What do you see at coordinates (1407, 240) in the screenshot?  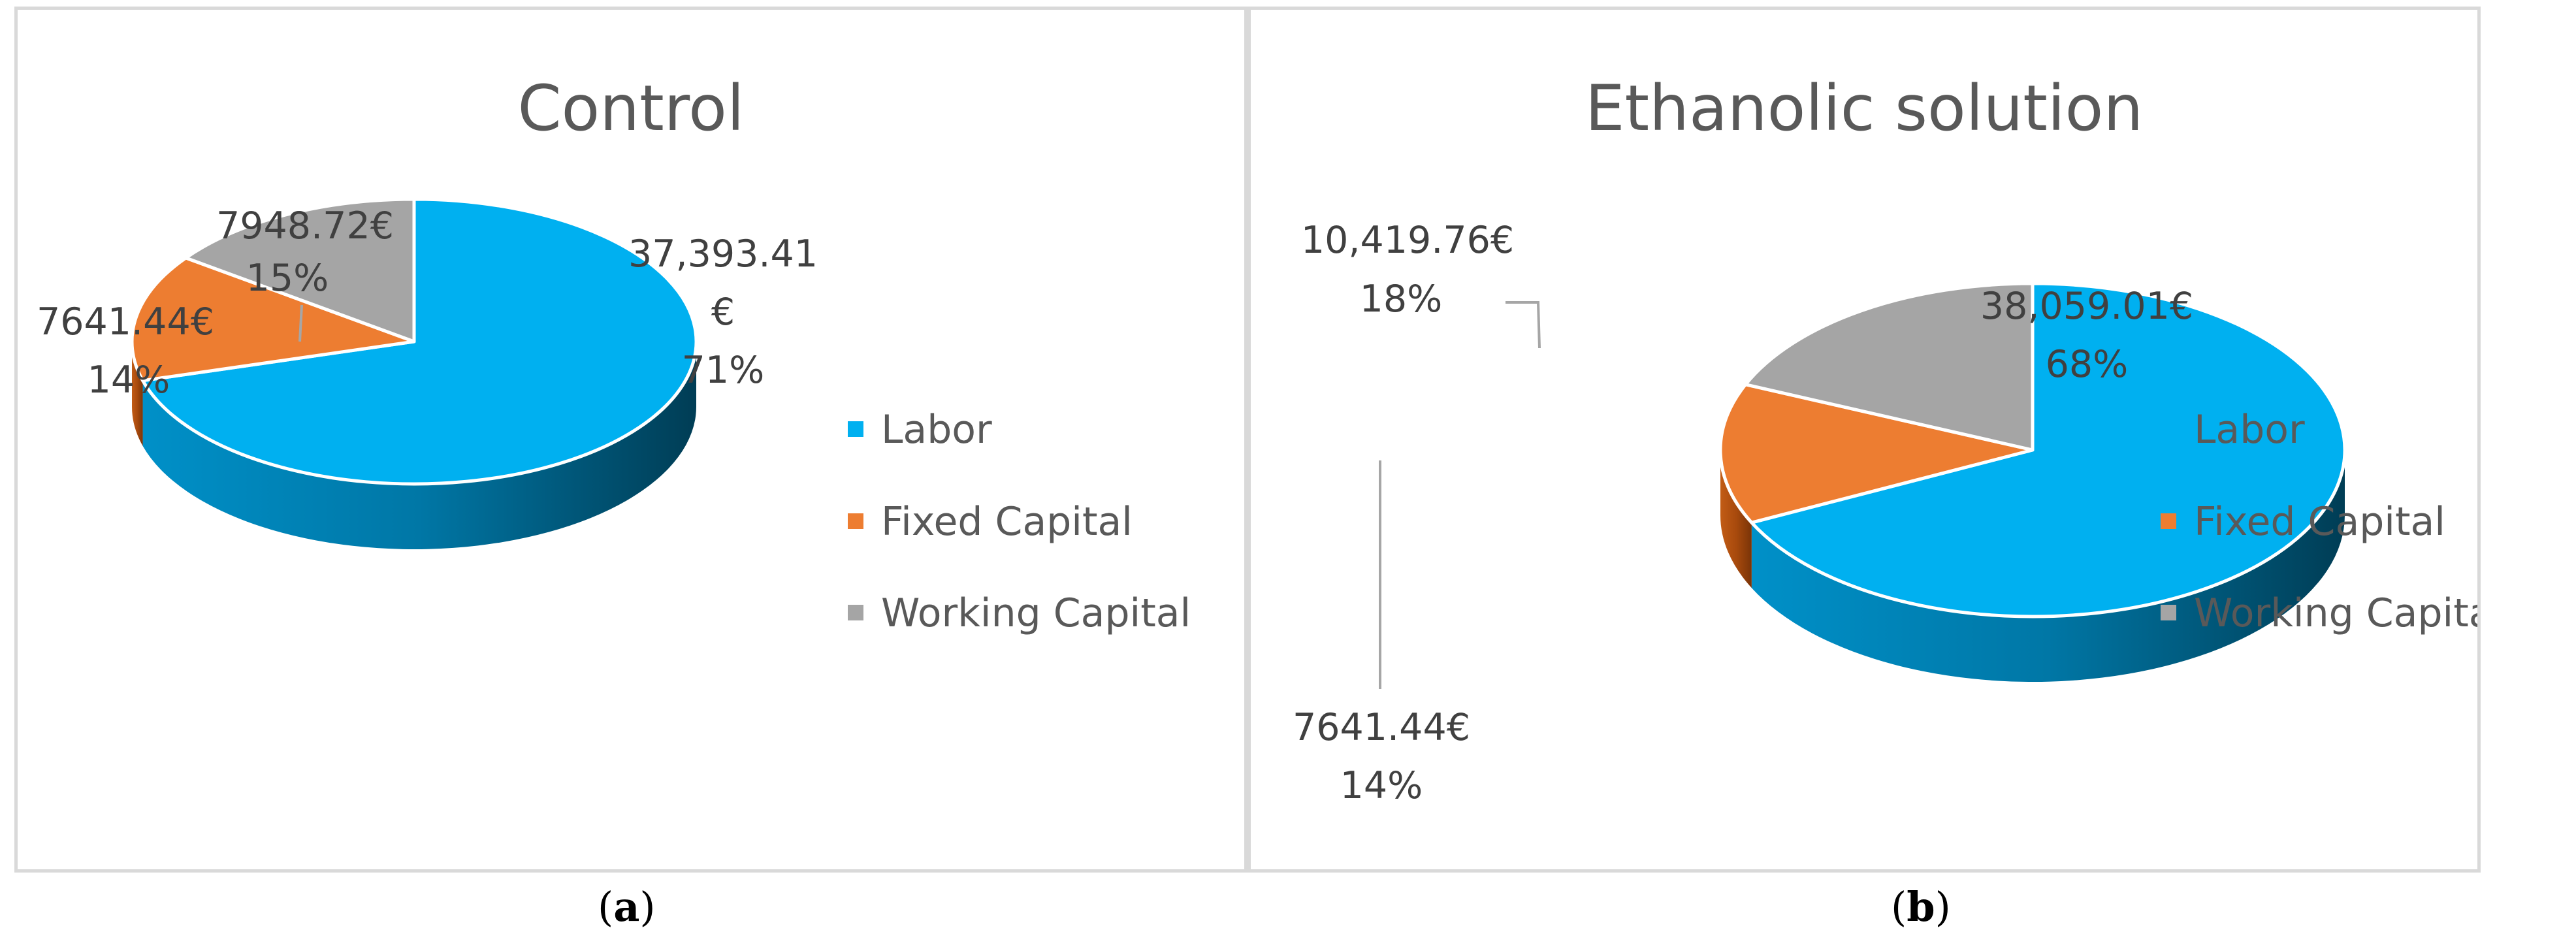 I see `data-label-value-working-capital: 10,419.76€` at bounding box center [1407, 240].